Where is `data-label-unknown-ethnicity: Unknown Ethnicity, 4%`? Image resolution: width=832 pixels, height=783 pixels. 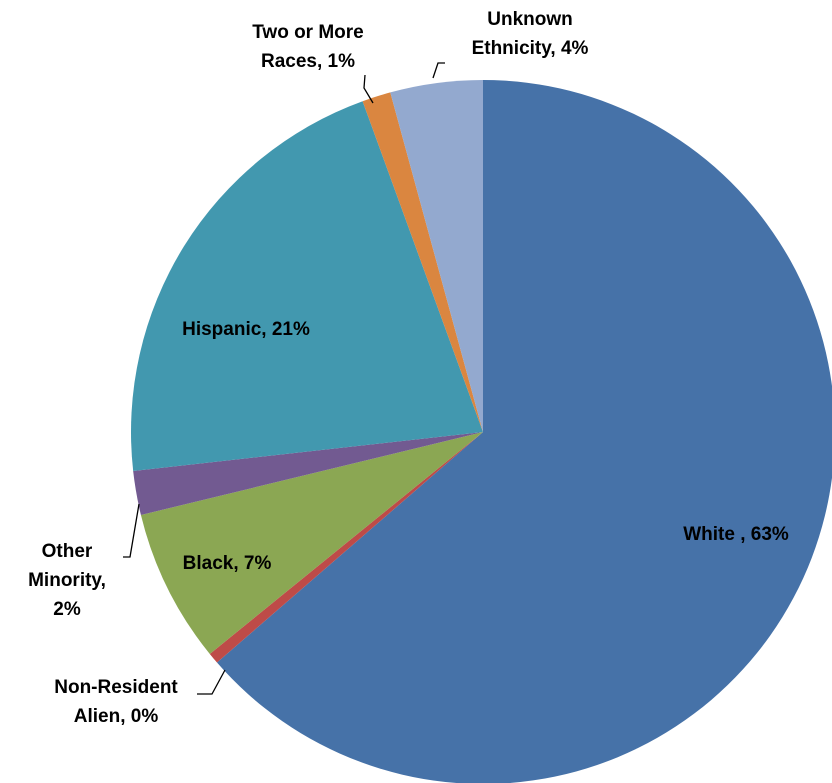
data-label-unknown-ethnicity: Unknown Ethnicity, 4% is located at coordinates (530, 34).